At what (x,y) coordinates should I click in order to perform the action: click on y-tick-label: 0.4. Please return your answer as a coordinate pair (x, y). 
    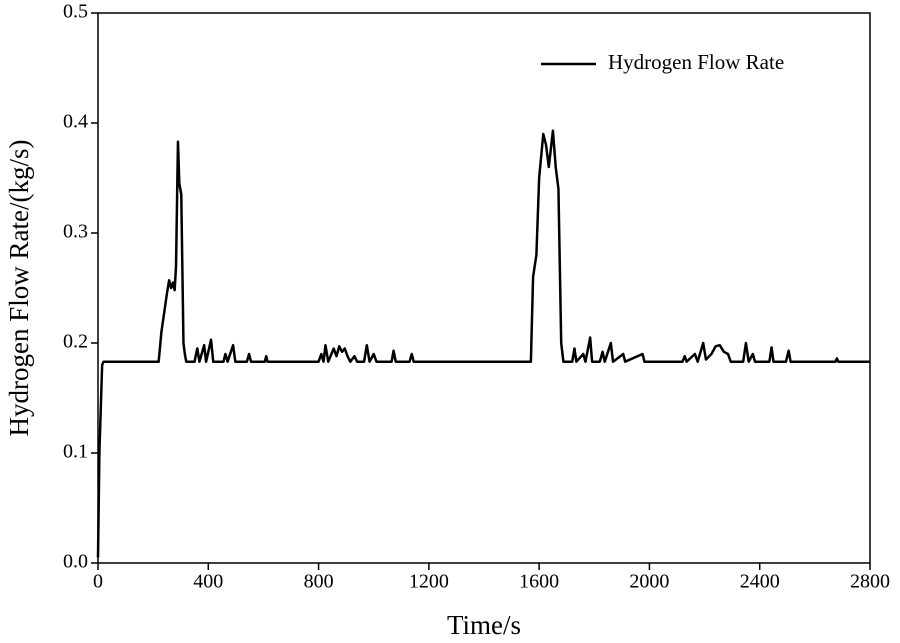
    Looking at the image, I should click on (75, 122).